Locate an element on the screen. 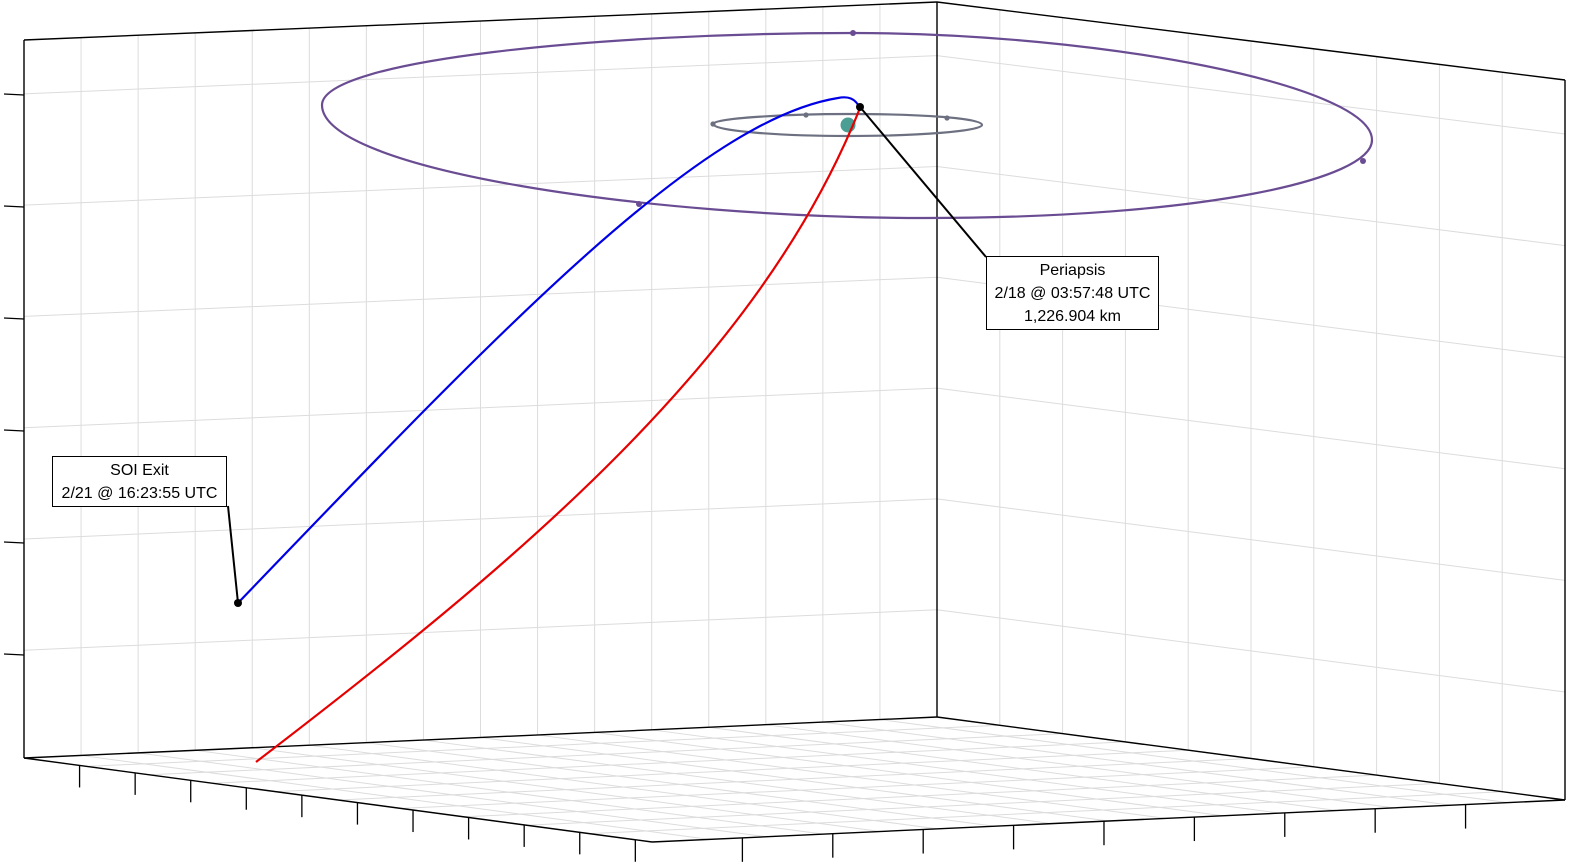 The image size is (1572, 865). soi-exit-time: 2/21 @ 16:23:55 UTC is located at coordinates (139, 493).